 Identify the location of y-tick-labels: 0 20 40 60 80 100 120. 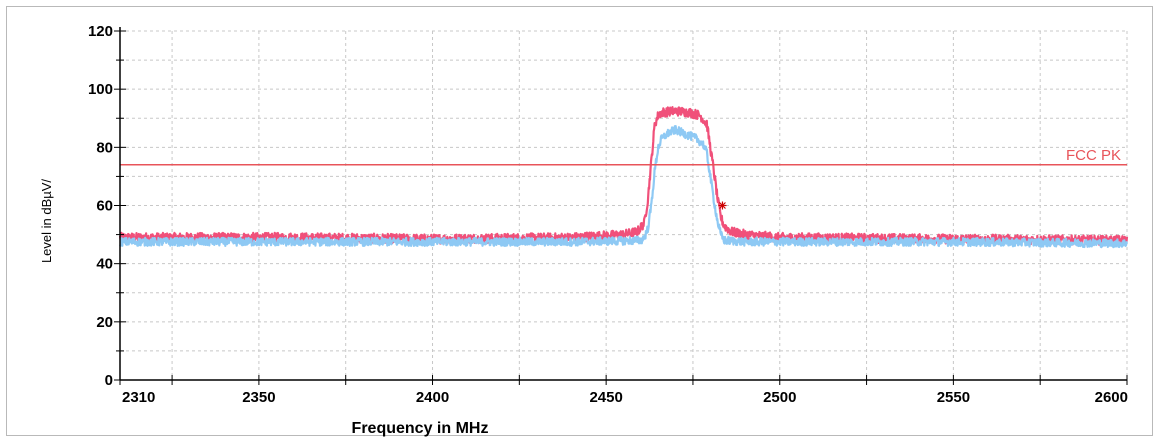
(100, 206).